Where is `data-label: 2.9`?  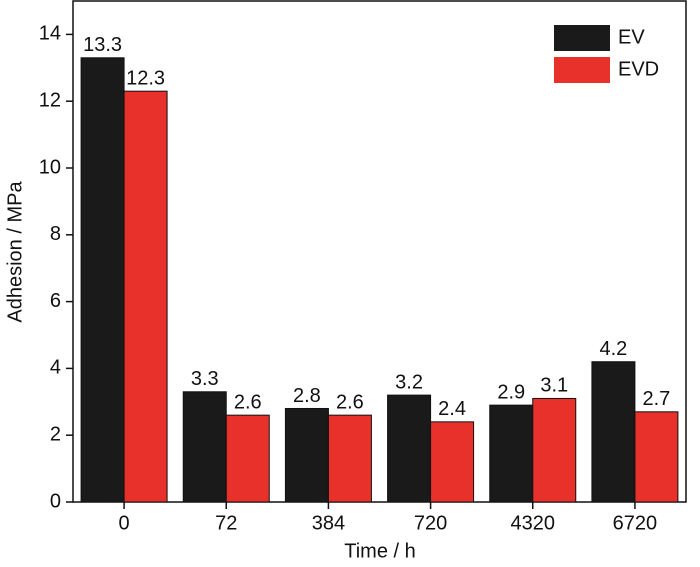
data-label: 2.9 is located at coordinates (511, 392).